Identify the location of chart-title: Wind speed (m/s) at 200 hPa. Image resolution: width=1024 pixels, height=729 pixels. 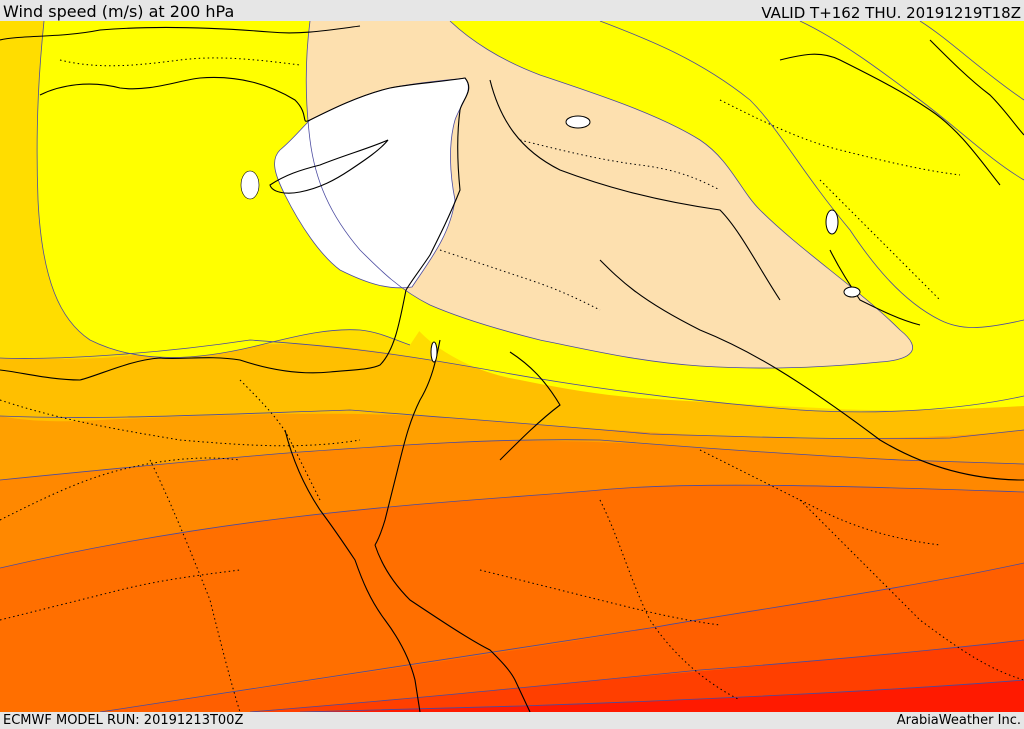
(119, 11).